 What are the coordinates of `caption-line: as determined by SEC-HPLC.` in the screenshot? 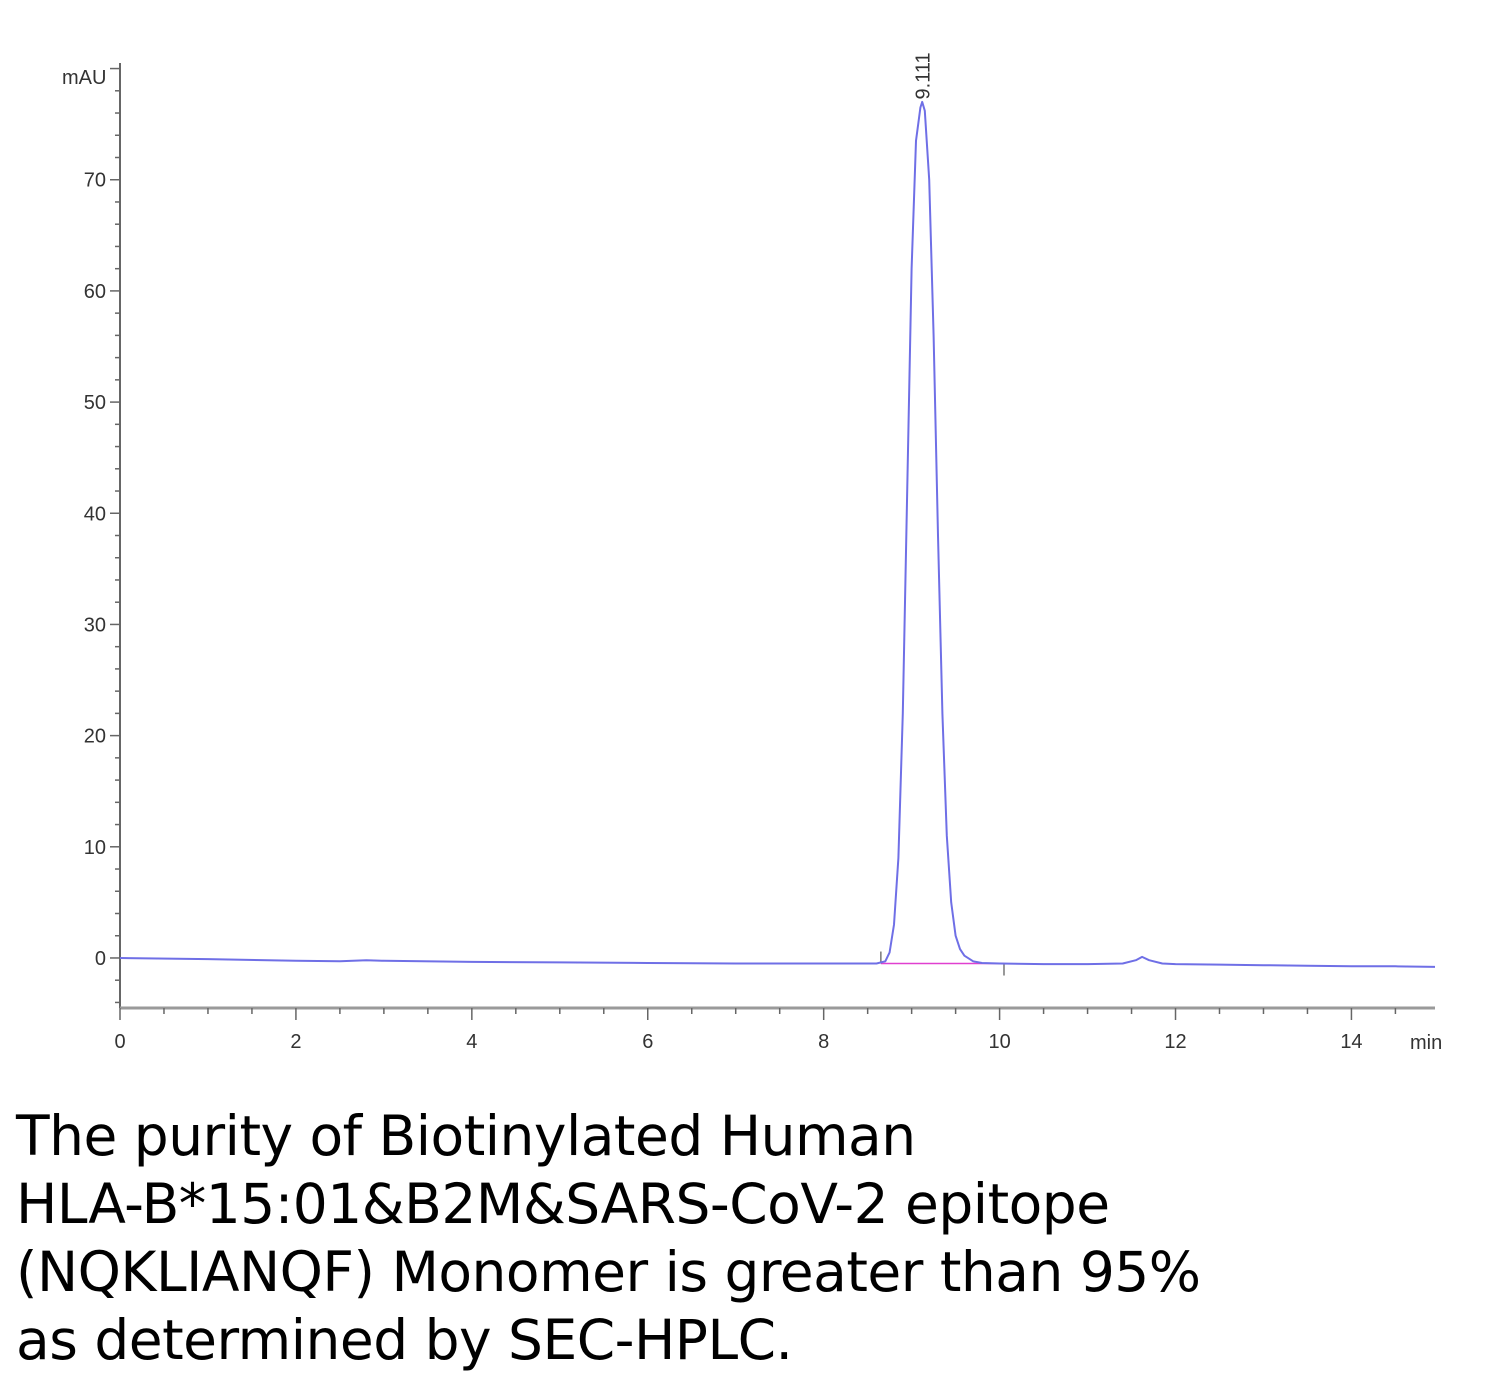 It's located at (404, 1340).